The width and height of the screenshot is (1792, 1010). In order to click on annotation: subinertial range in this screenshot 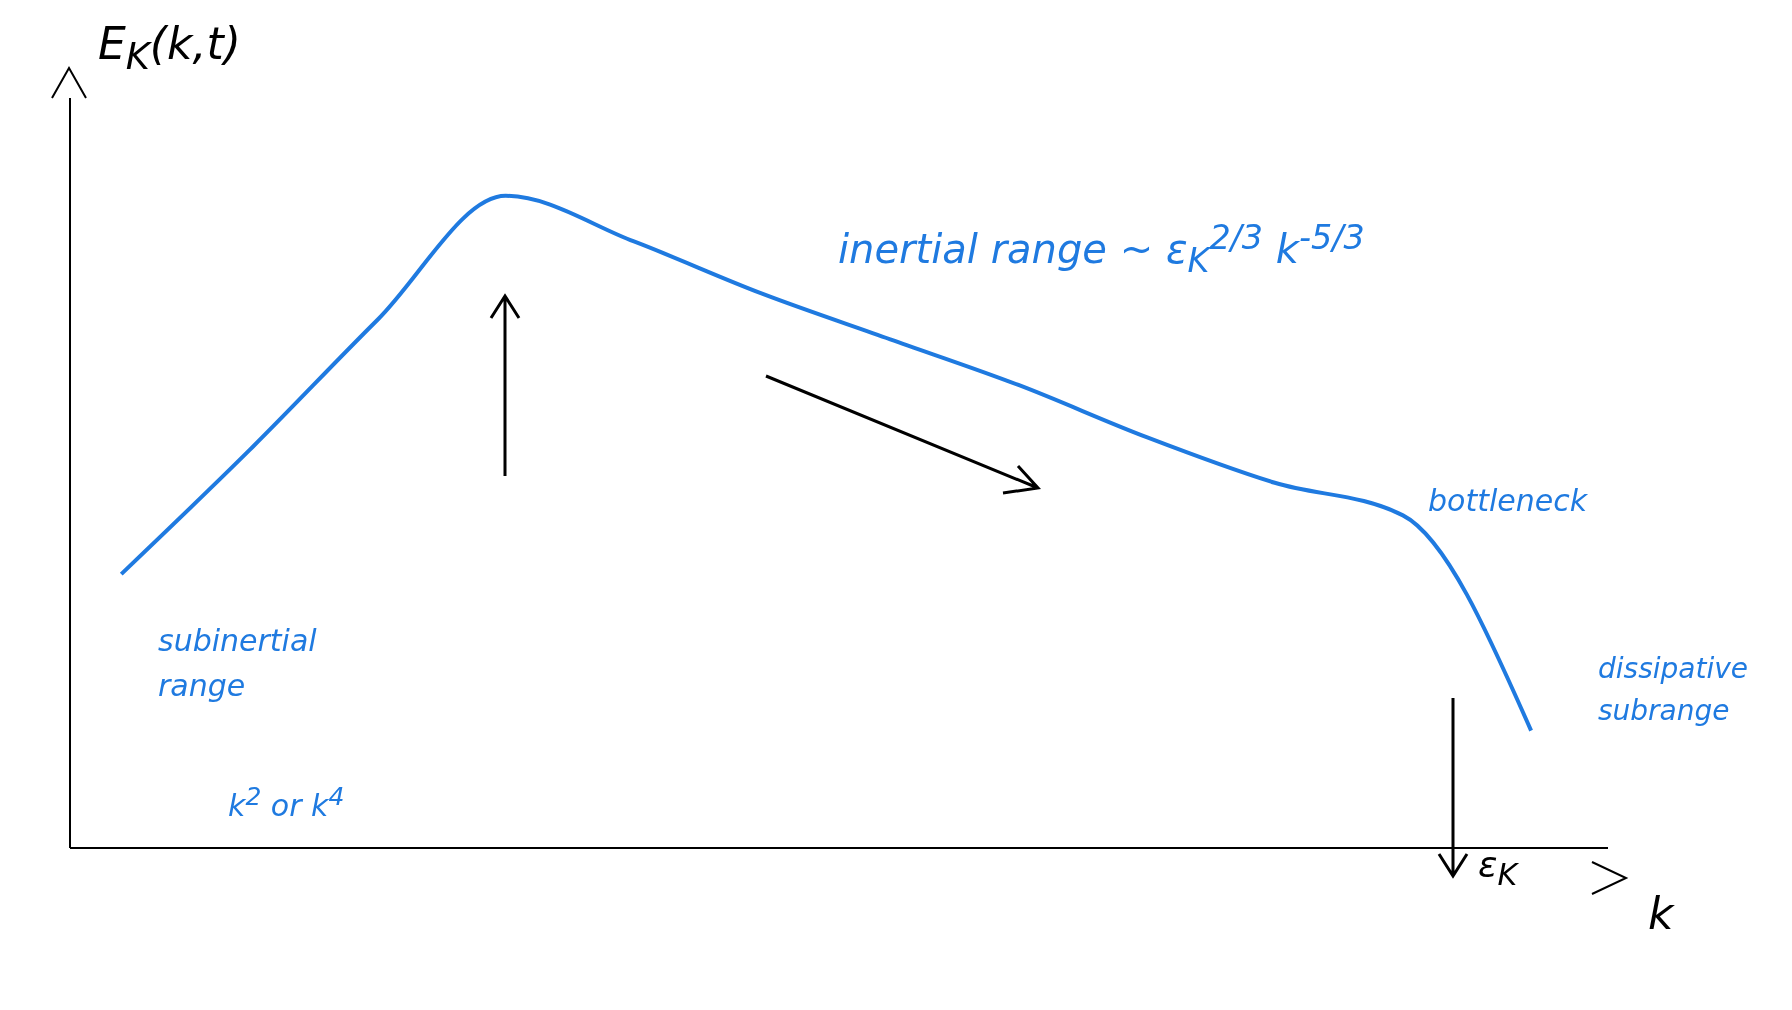, I will do `click(238, 663)`.